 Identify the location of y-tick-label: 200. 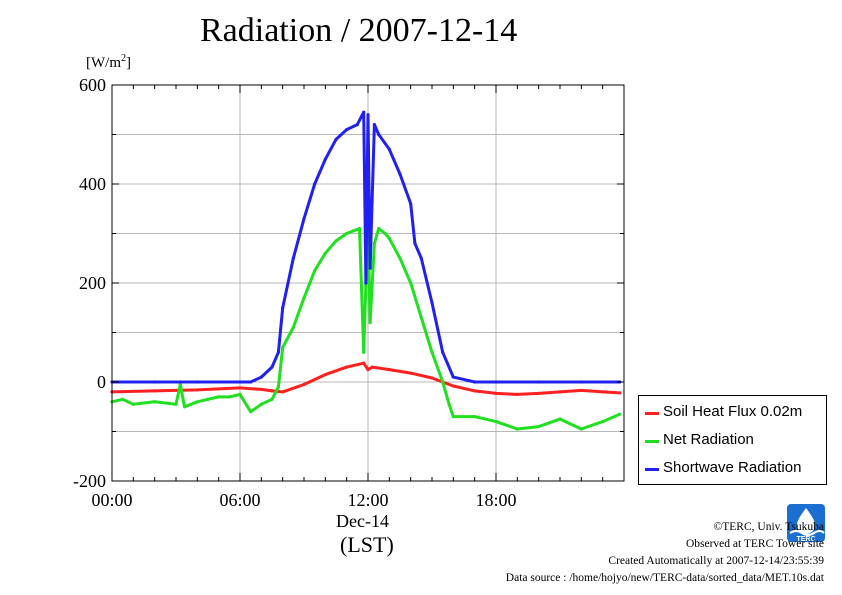
(92, 283).